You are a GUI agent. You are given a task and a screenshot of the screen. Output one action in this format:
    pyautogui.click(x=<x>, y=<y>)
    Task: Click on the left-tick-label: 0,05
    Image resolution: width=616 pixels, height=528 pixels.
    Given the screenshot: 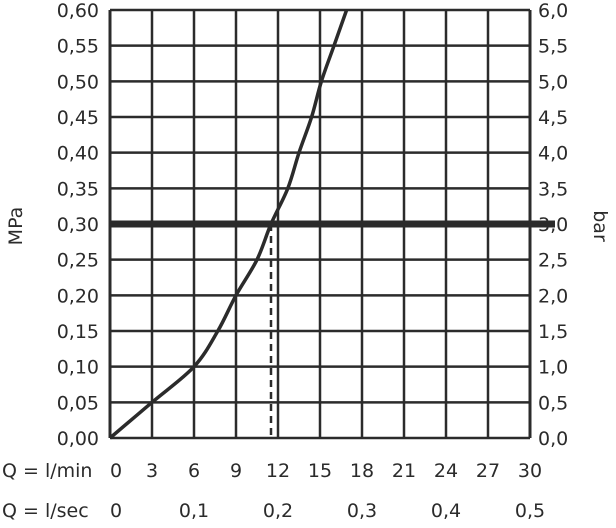 What is the action you would take?
    pyautogui.click(x=78, y=403)
    